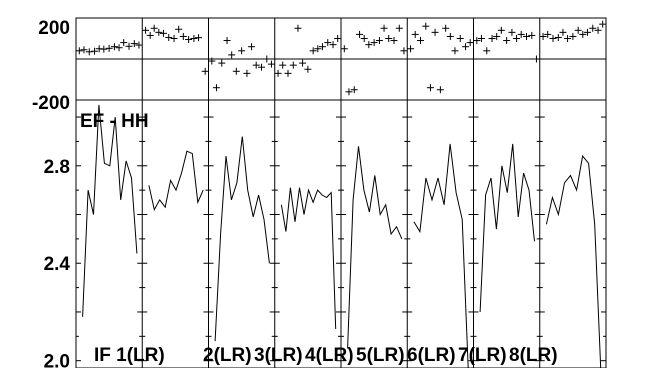 The image size is (653, 368). What do you see at coordinates (54, 28) in the screenshot?
I see `top-y-tick-label: 200` at bounding box center [54, 28].